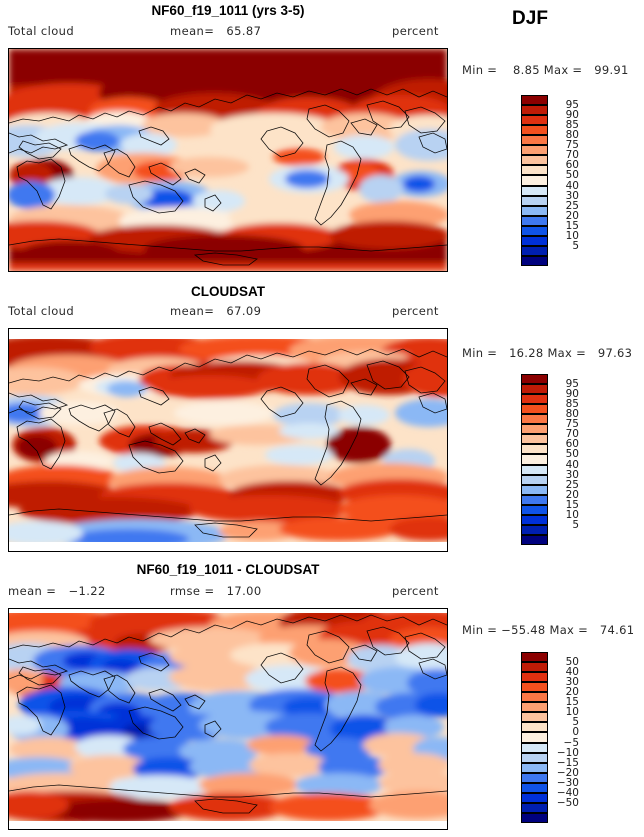  Describe the element at coordinates (228, 569) in the screenshot. I see `panel-title-difference: NF60_f19_1011 - CLOUDSAT` at that location.